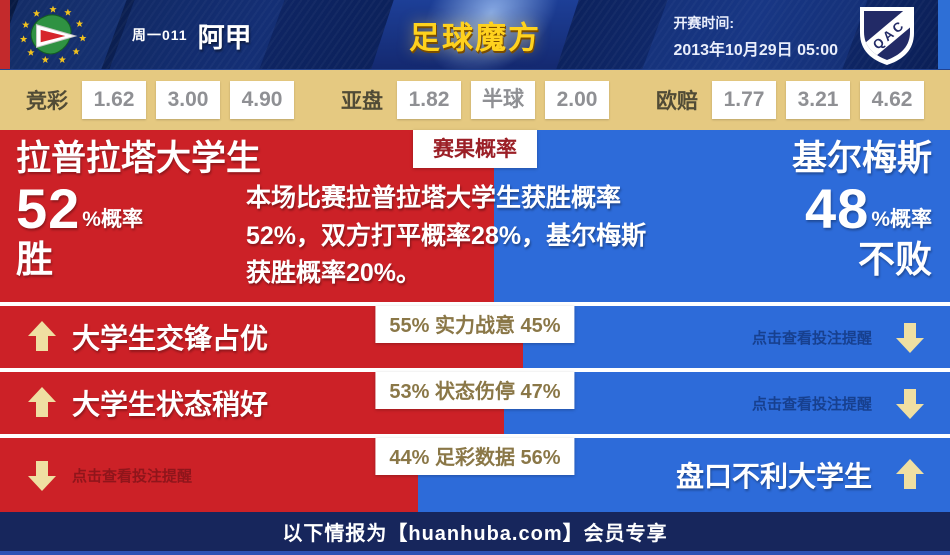 The image size is (950, 555). What do you see at coordinates (34, 260) in the screenshot?
I see `home-verdict: 胜` at bounding box center [34, 260].